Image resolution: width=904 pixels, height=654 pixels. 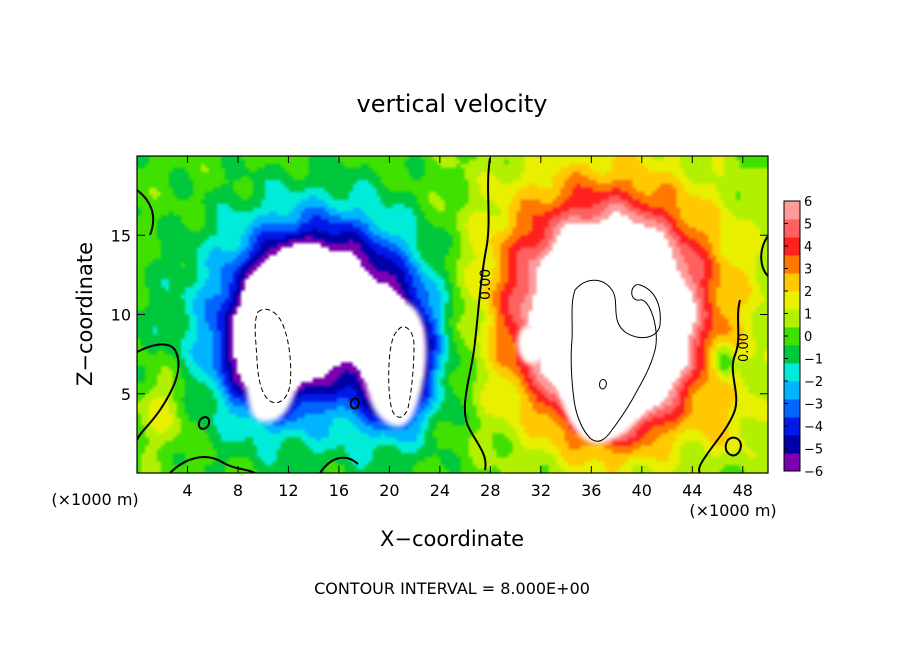 I want to click on contour-label-1: 0.00, so click(x=486, y=284).